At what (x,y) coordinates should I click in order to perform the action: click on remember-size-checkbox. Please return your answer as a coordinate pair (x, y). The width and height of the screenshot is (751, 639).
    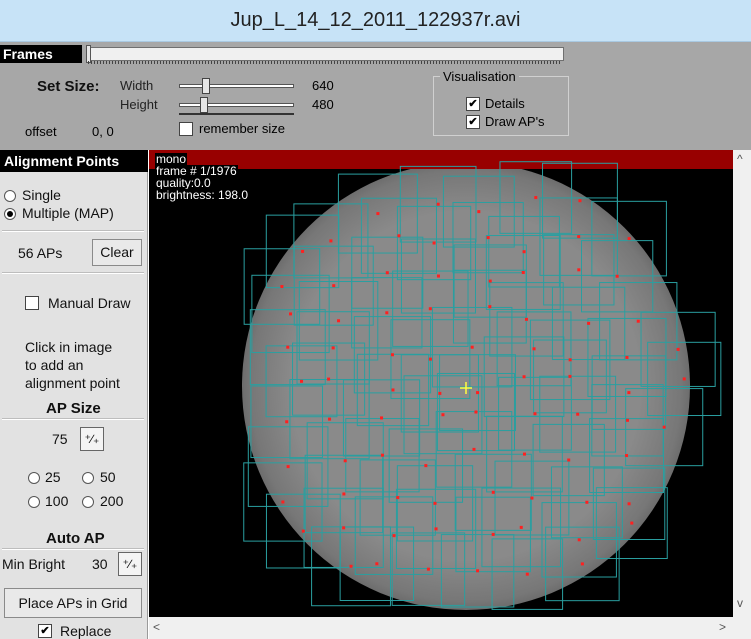
    Looking at the image, I should click on (186, 129).